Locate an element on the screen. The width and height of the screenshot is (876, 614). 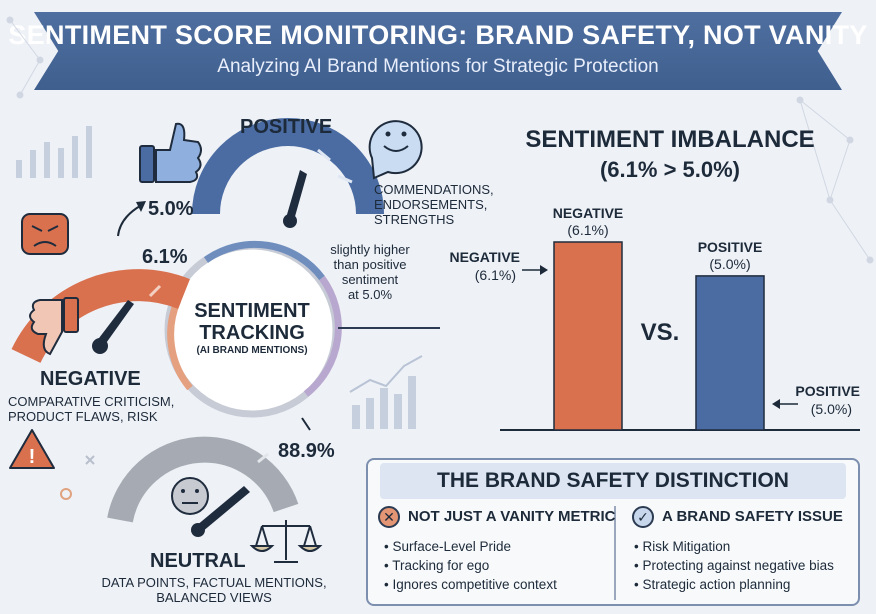
negative-desc-line: COMPARATIVE CRITICISM, is located at coordinates (91, 401).